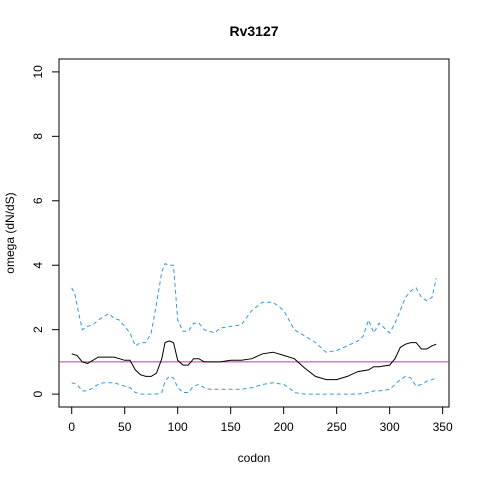 The height and width of the screenshot is (480, 480). Describe the element at coordinates (254, 307) in the screenshot. I see `upper-bound-line` at that location.